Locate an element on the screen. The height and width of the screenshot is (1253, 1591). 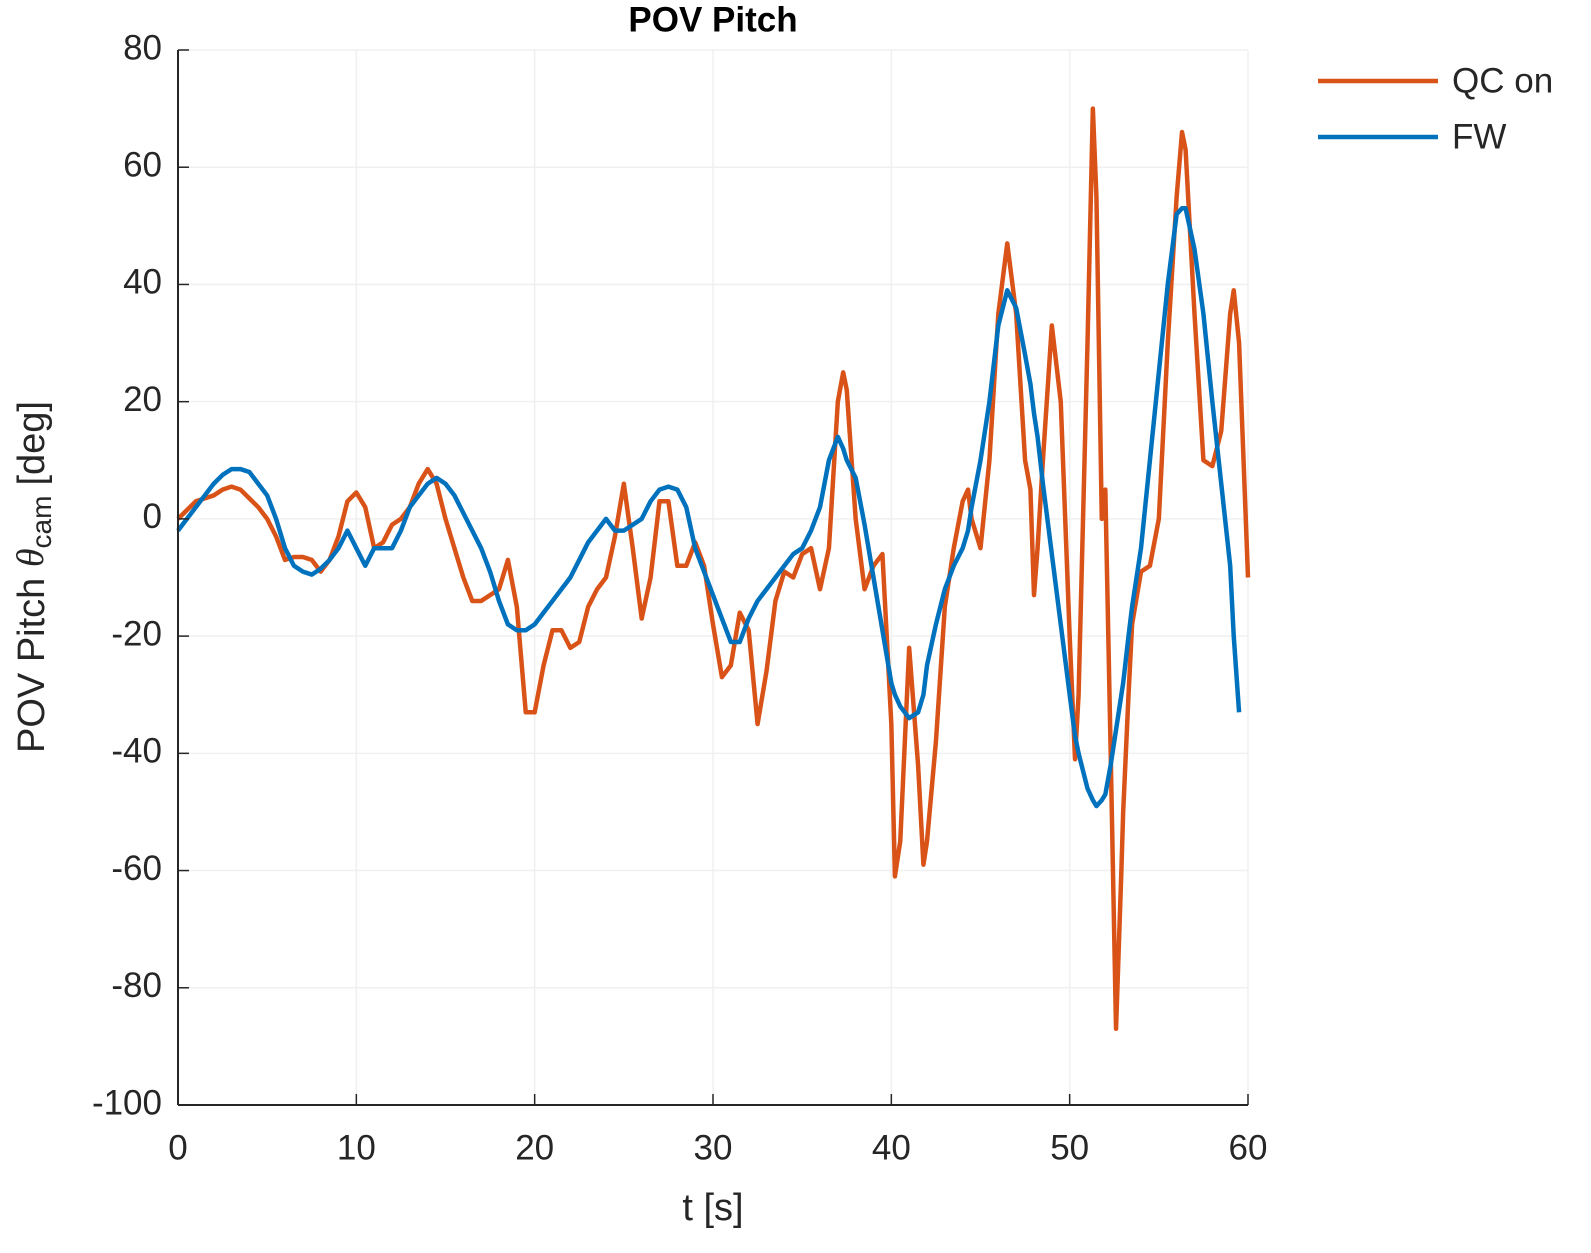
y-tick-label: 80 is located at coordinates (142, 47).